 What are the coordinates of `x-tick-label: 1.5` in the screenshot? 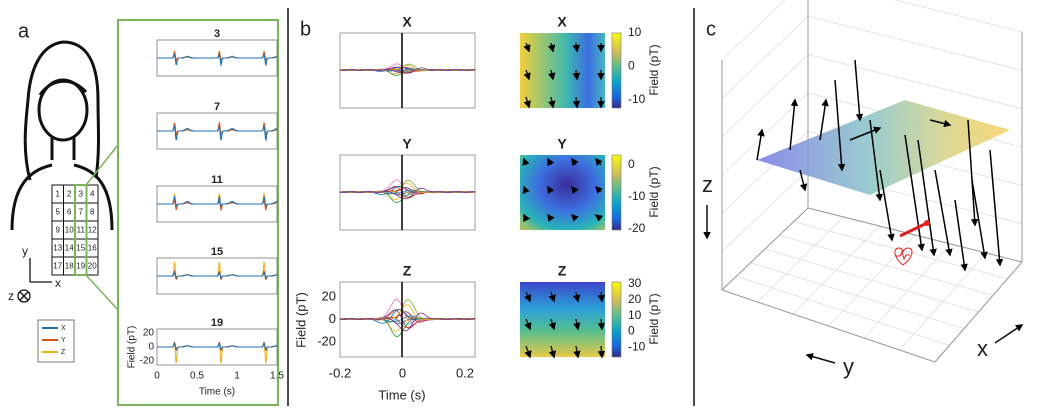 It's located at (277, 376).